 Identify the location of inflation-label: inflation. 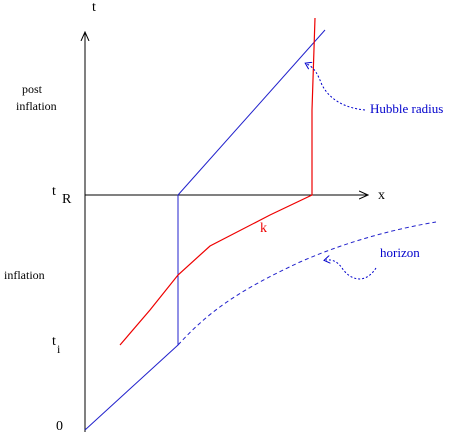
(24, 275).